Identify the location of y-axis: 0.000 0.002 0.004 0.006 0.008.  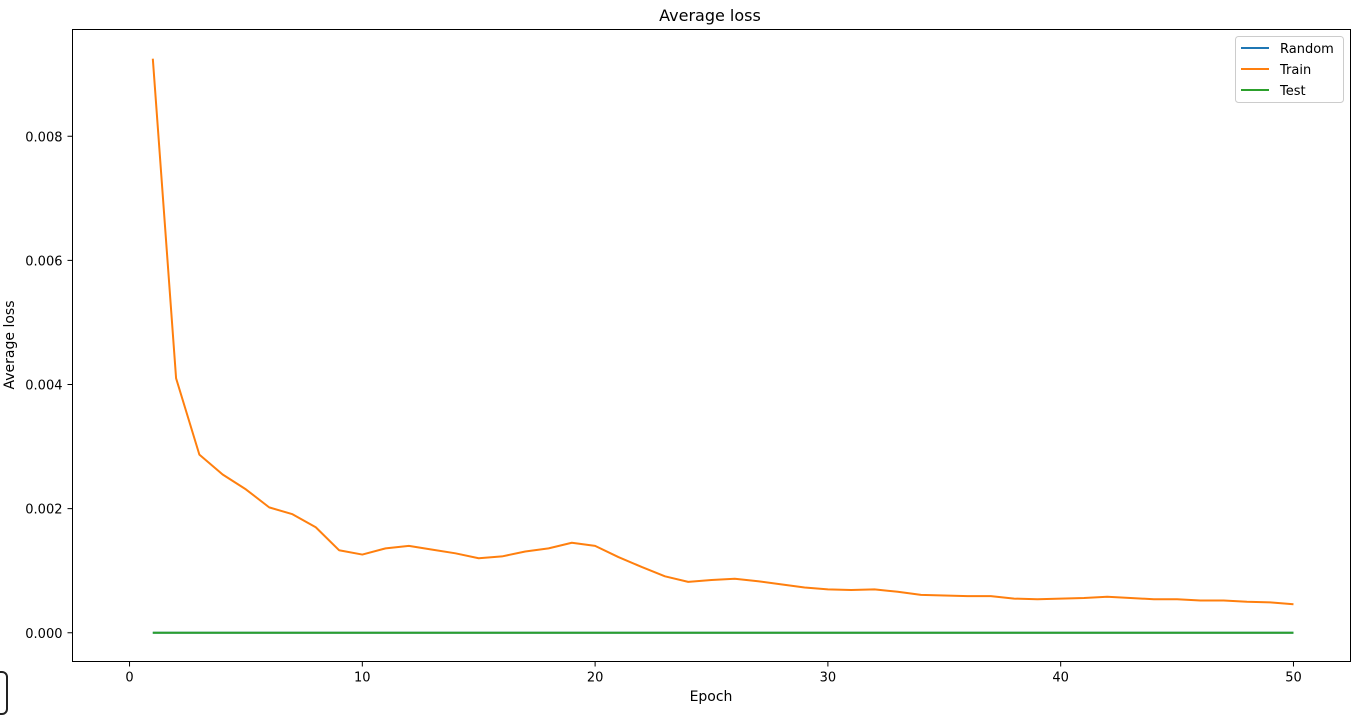
(49, 386).